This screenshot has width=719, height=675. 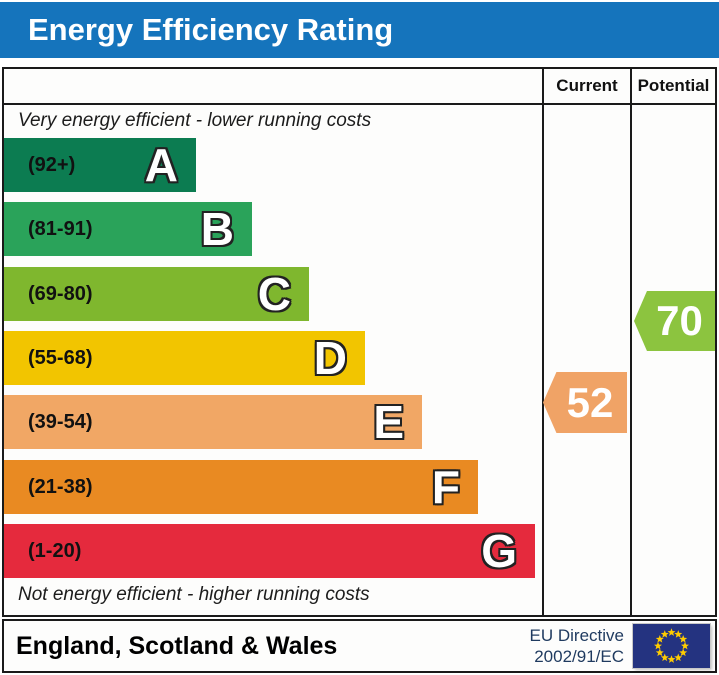 What do you see at coordinates (60, 486) in the screenshot?
I see `band-range-label: (21-38)` at bounding box center [60, 486].